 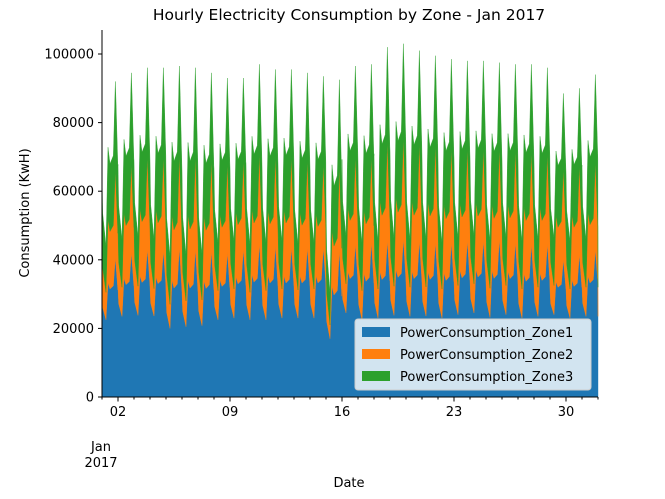 I want to click on y-tick-label: 0, so click(x=90, y=398).